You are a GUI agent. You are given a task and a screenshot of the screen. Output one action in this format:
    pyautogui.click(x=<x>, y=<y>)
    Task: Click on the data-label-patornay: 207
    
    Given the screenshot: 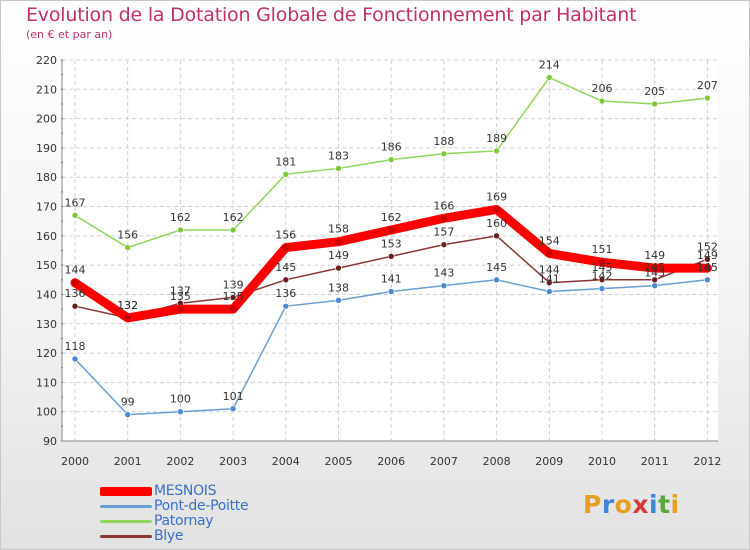 What is the action you would take?
    pyautogui.click(x=707, y=85)
    